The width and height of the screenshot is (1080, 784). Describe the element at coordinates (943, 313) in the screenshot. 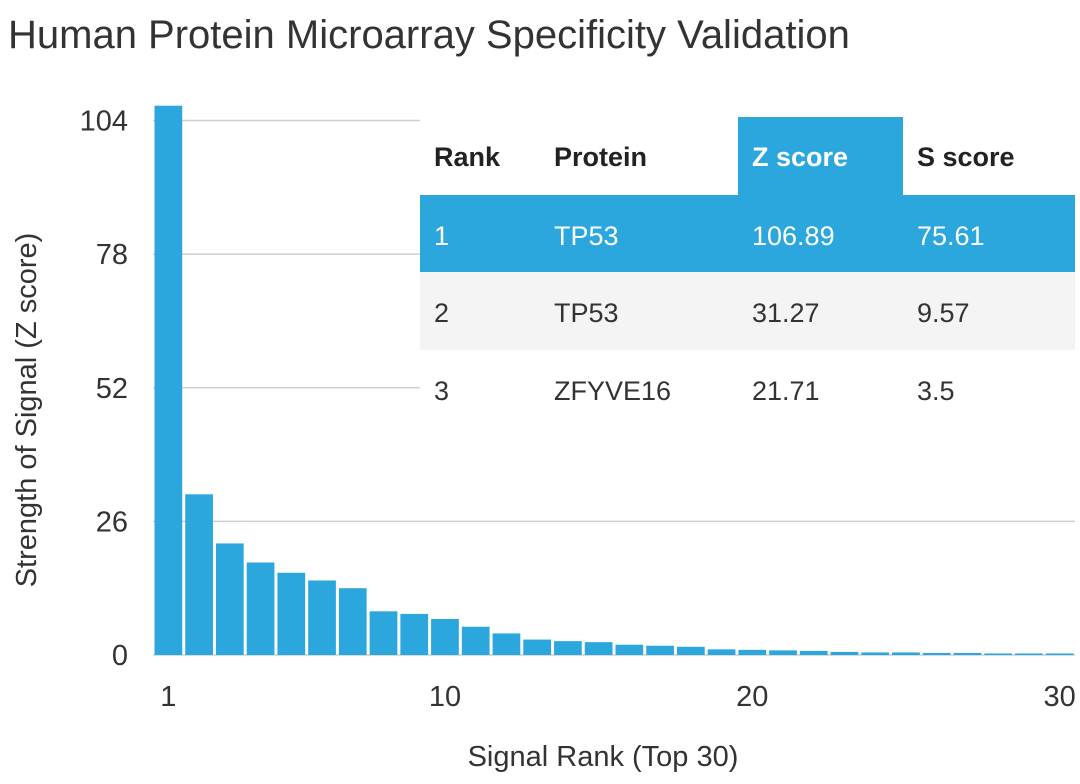

I see `table-cell: 9.57` at that location.